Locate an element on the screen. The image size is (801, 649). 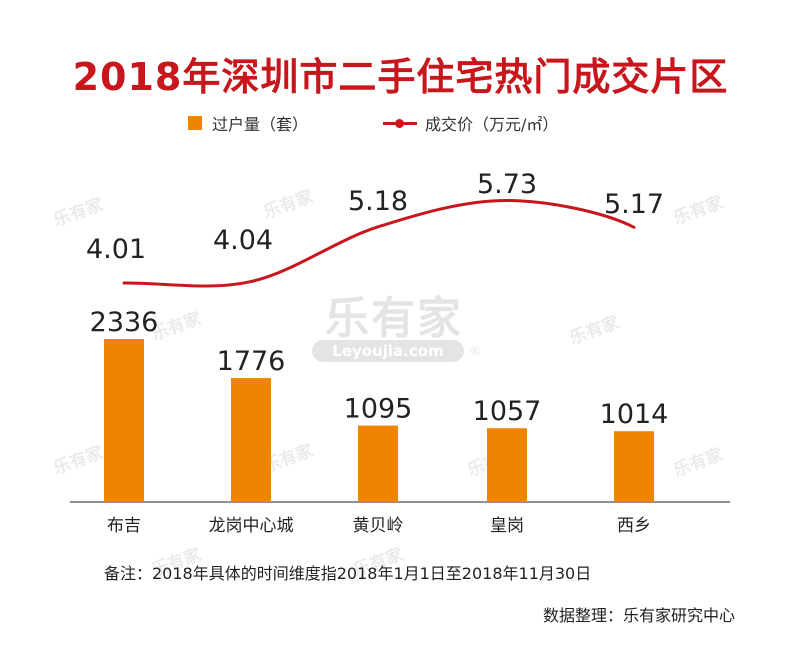
bar-龙岗中心城 is located at coordinates (251, 440).